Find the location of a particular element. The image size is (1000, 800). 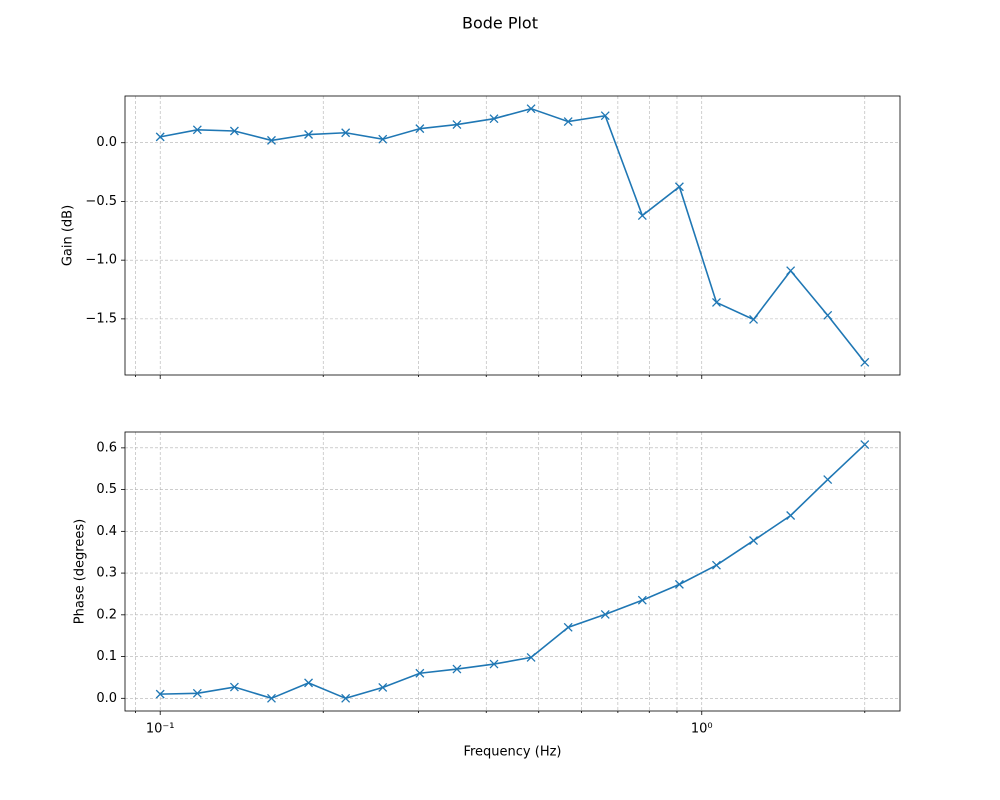

y-axis-label: Gain (dB) is located at coordinates (68, 235).